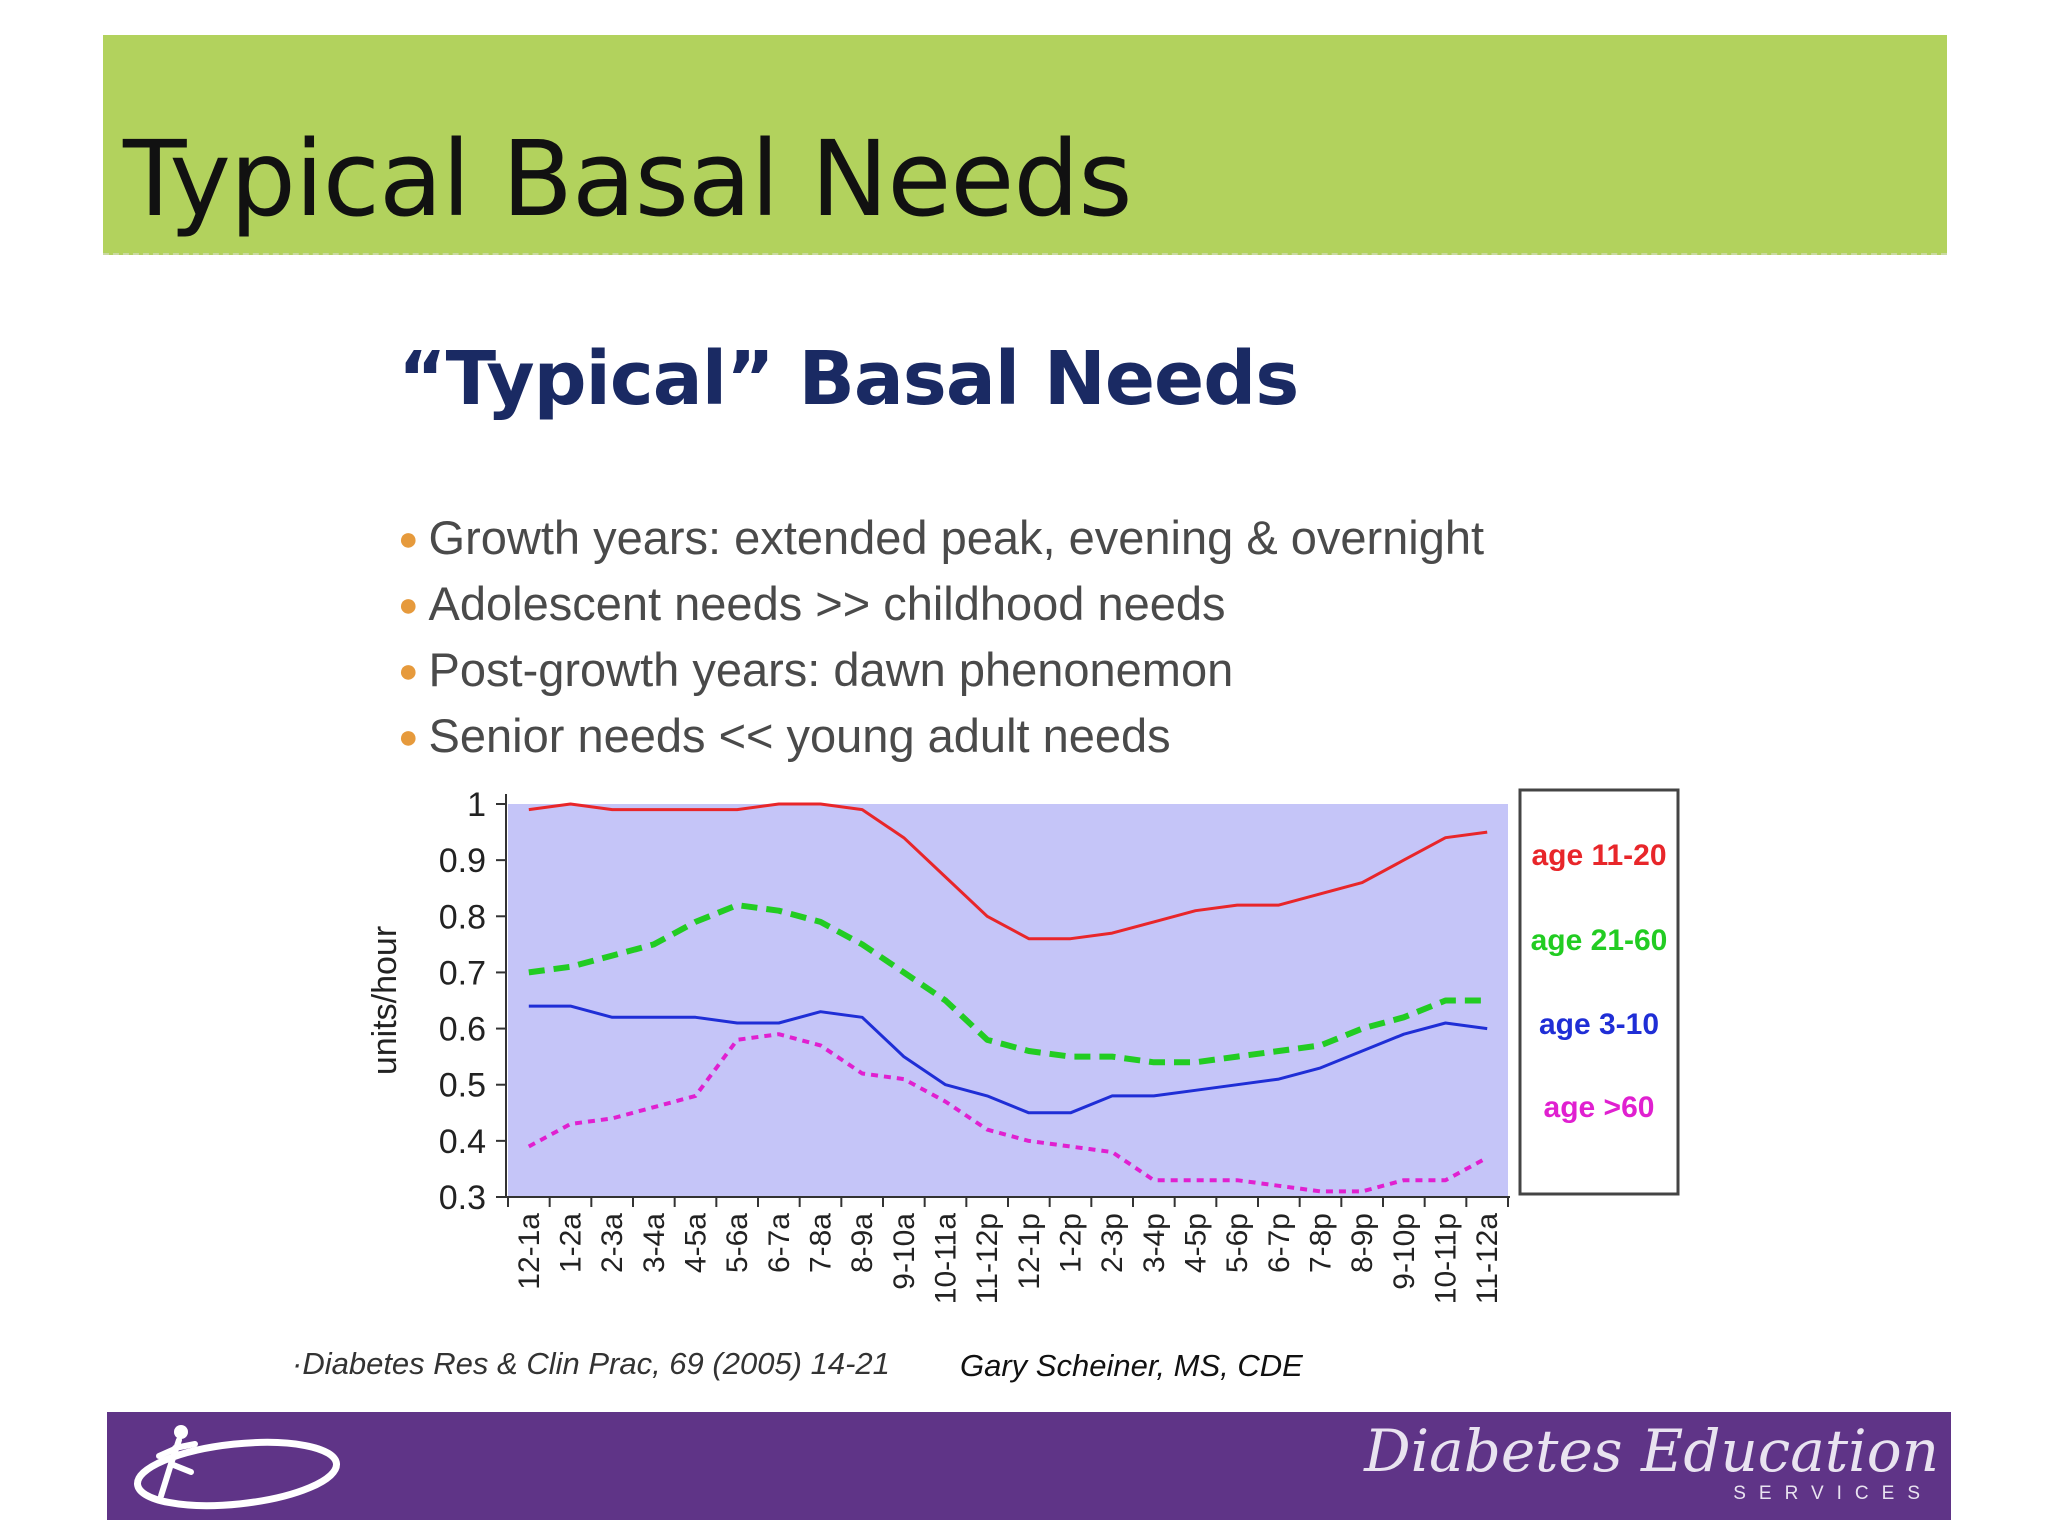 This screenshot has width=2048, height=1536. What do you see at coordinates (529, 1251) in the screenshot?
I see `x-tick-label: 12-1a` at bounding box center [529, 1251].